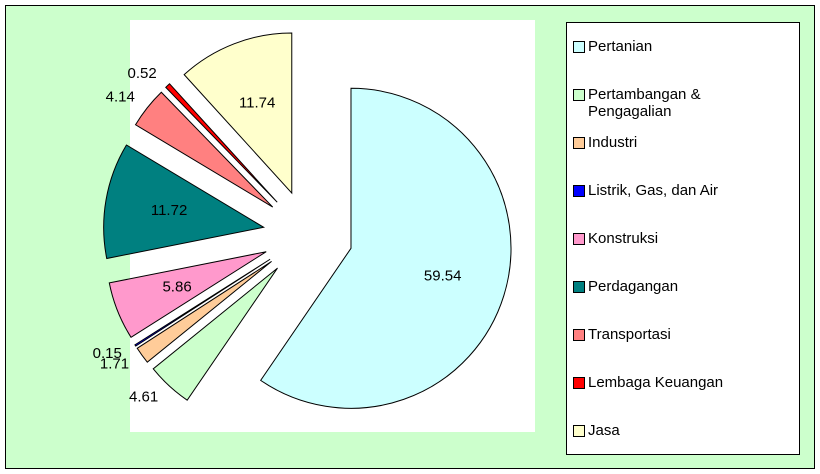  I want to click on legend-label: Lembaga Keuangan, so click(656, 382).